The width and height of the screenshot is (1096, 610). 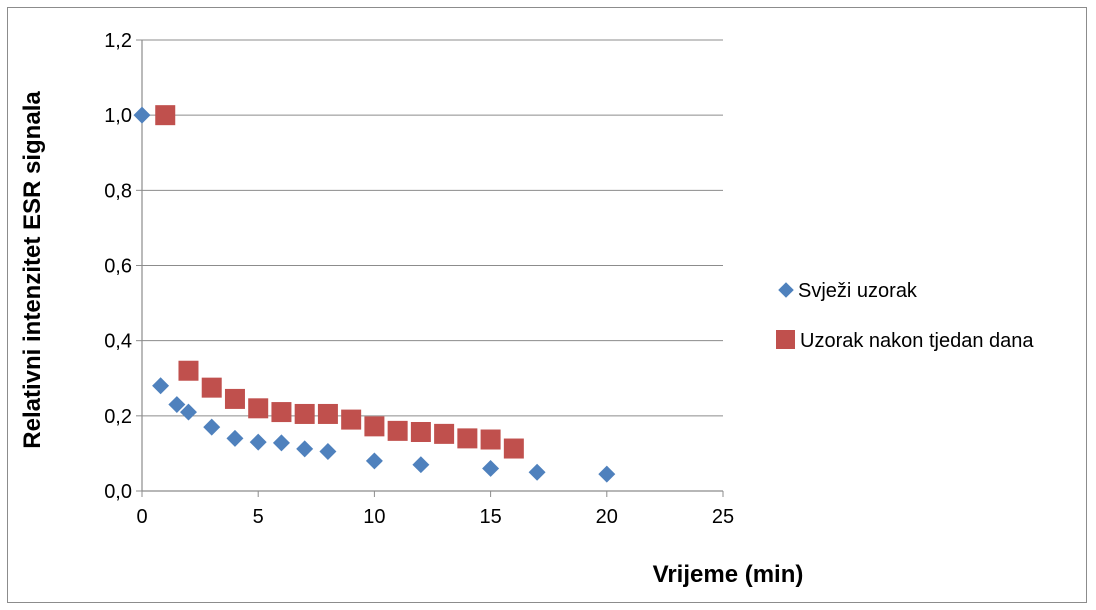 What do you see at coordinates (723, 517) in the screenshot?
I see `x-tick-label: 25` at bounding box center [723, 517].